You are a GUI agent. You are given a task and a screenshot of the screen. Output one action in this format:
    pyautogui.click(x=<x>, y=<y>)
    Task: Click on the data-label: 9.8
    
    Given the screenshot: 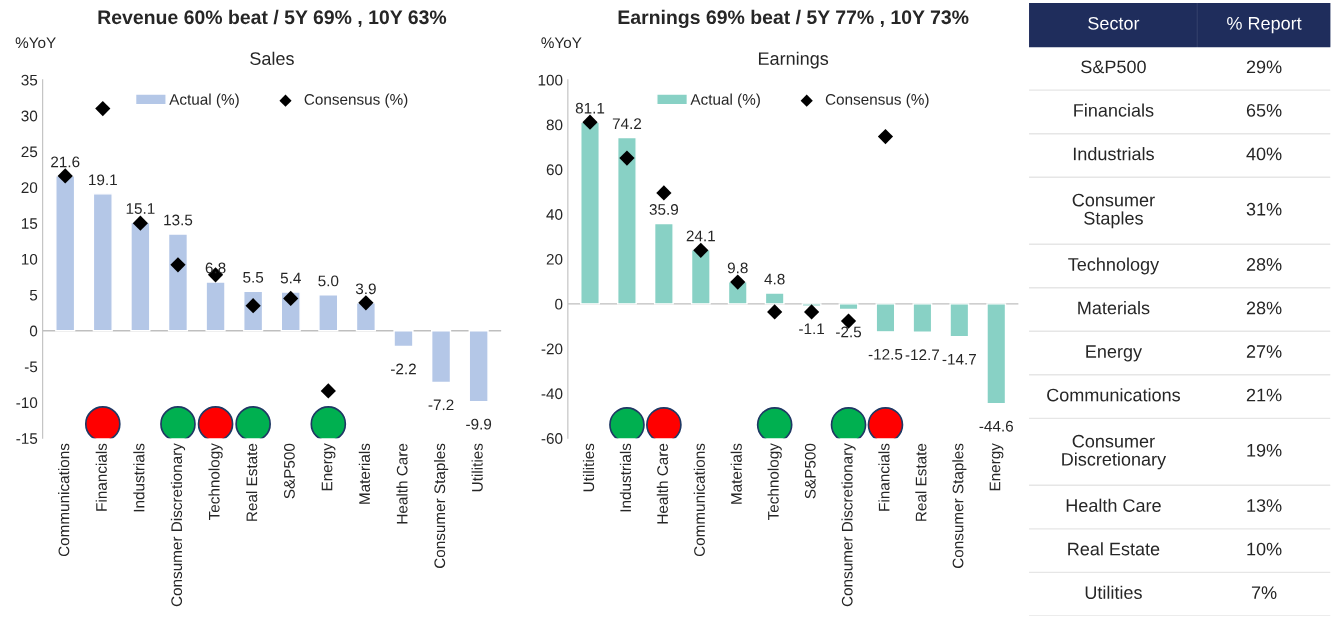 What is the action you would take?
    pyautogui.click(x=737, y=268)
    